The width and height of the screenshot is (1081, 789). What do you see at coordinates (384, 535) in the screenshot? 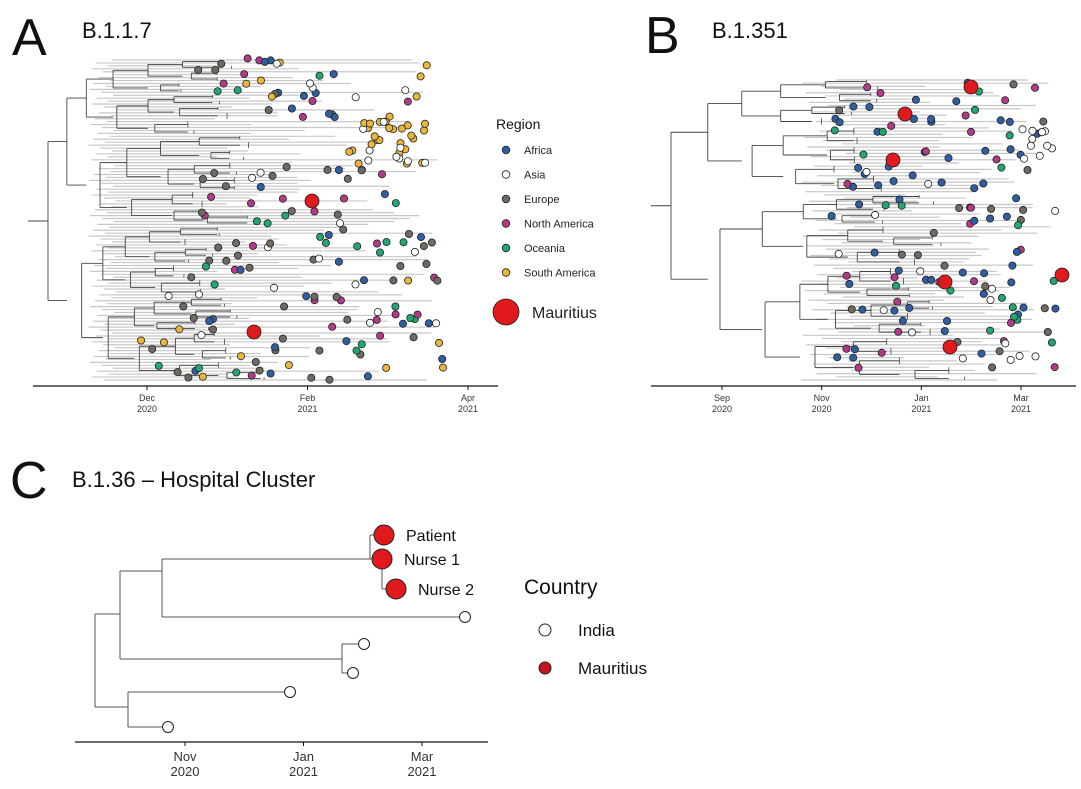
I see `tip-point-mauritius` at bounding box center [384, 535].